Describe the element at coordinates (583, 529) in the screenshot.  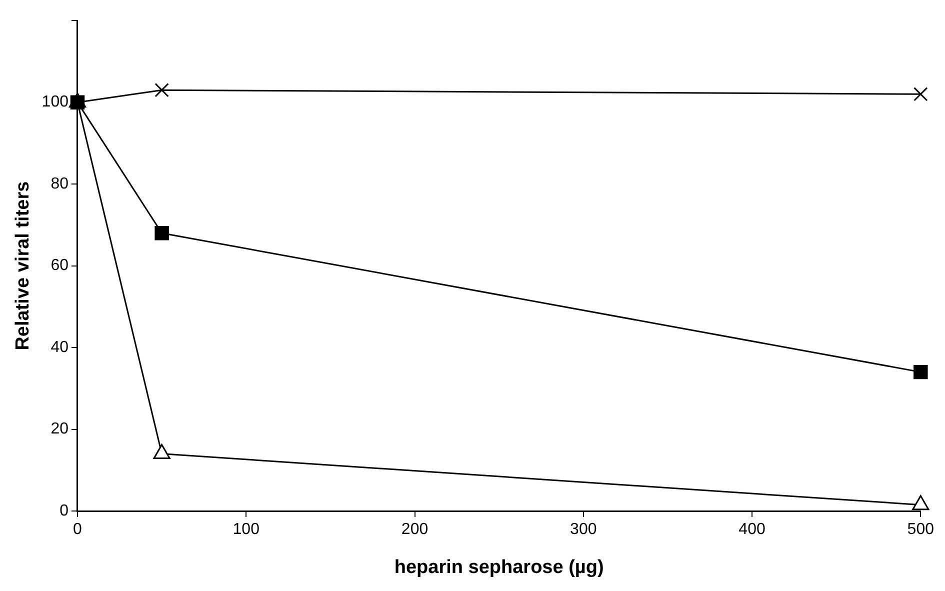
I see `x-tick-label: 300` at that location.